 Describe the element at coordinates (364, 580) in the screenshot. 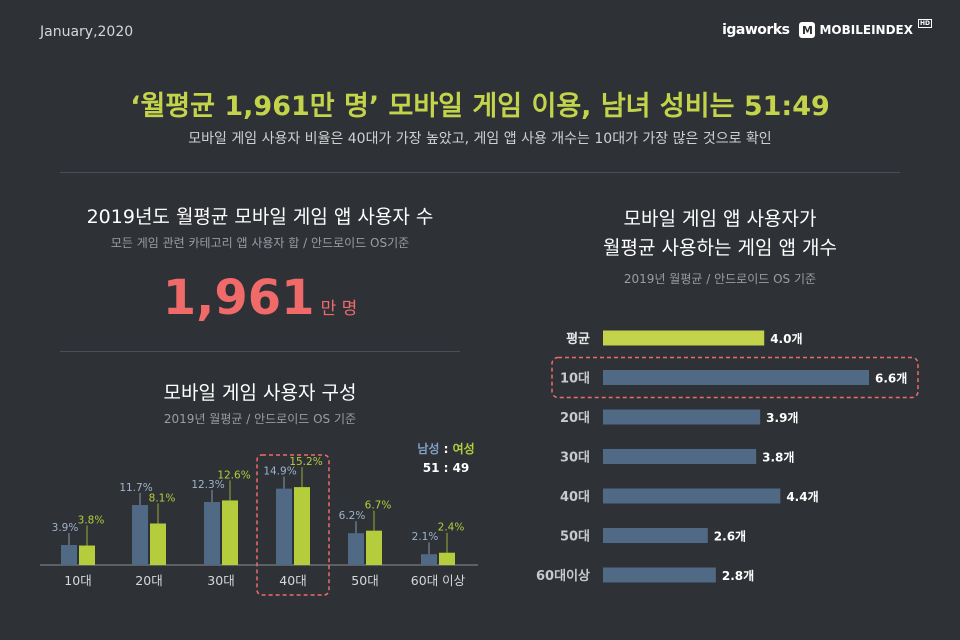

I see `category-label-4: 50대` at that location.